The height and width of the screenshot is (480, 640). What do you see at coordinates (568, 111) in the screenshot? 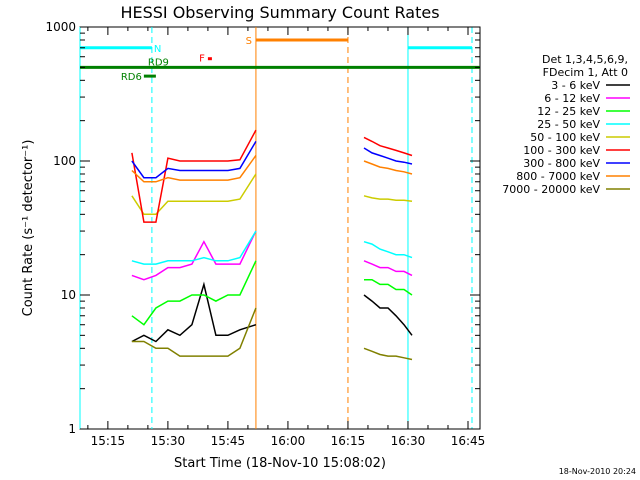
I see `legend-label: 12 - 25 keV` at bounding box center [568, 111].